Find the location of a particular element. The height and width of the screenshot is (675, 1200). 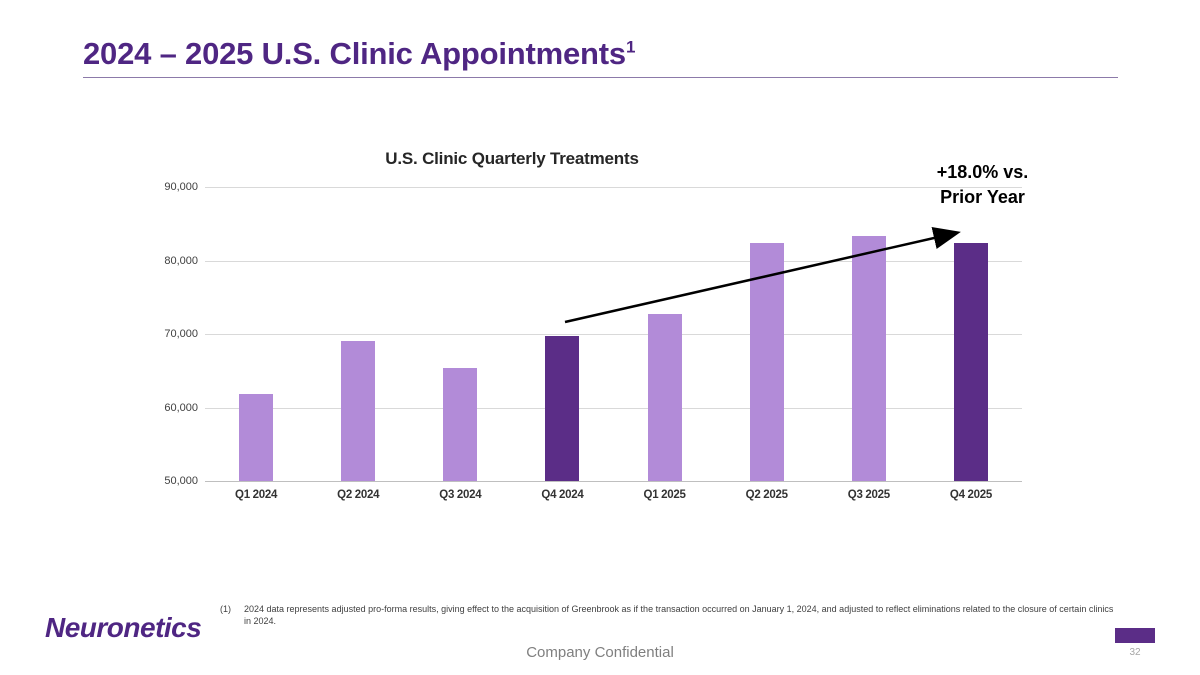

y-axis-labels: 50,000 60,000 70,000 80,000 90,000 is located at coordinates (159, 334).